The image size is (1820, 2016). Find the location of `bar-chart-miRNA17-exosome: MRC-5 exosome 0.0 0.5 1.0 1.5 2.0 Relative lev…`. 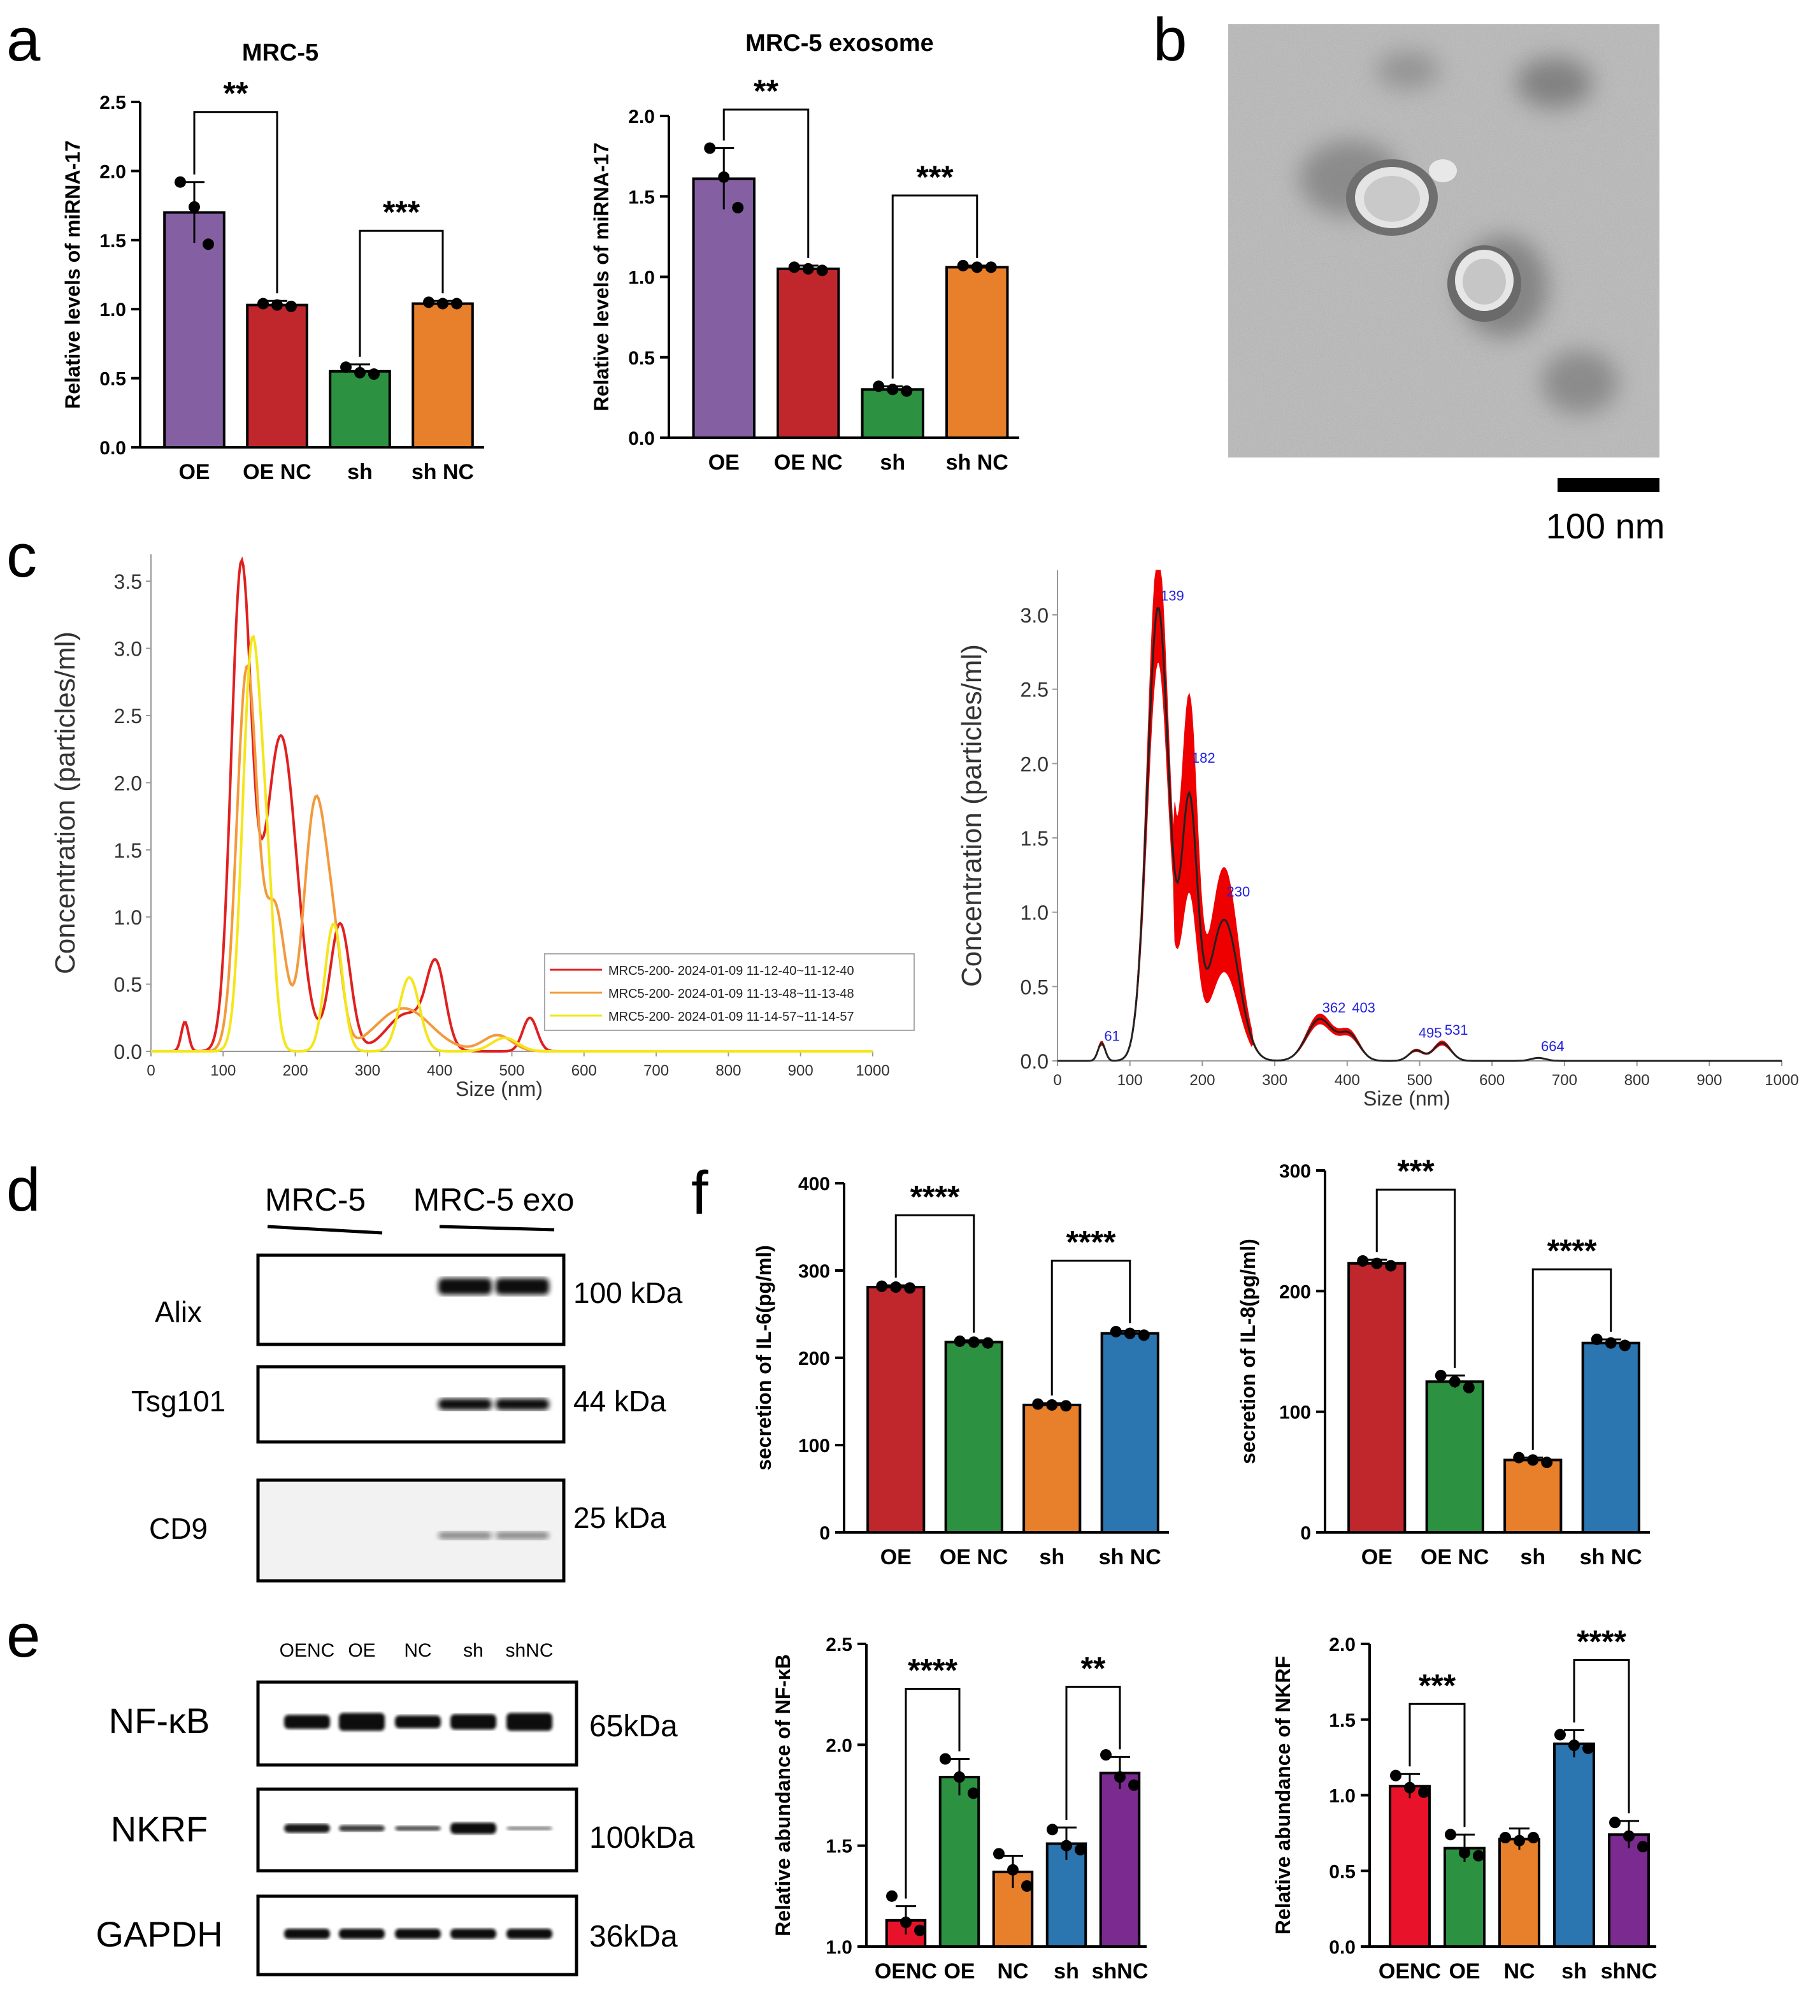

bar-chart-miRNA17-exosome: MRC-5 exosome 0.0 0.5 1.0 1.5 2.0 Relative lev… is located at coordinates (804, 252).